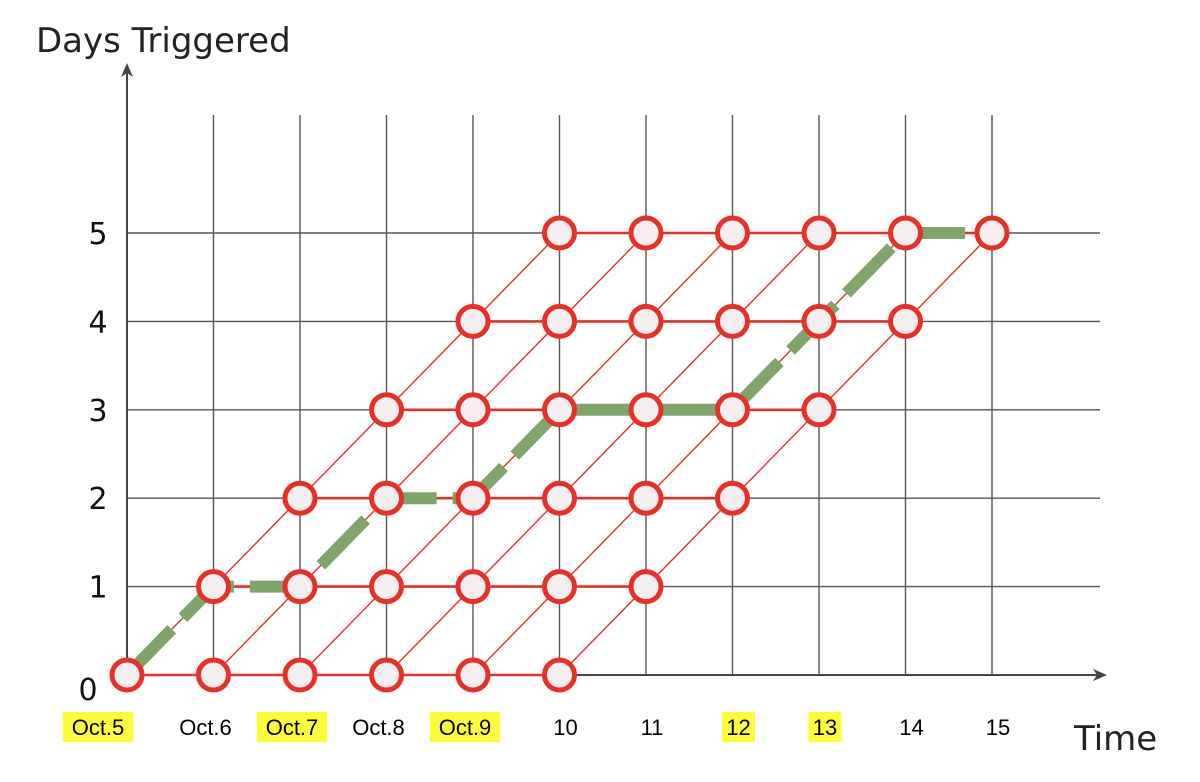  What do you see at coordinates (87, 690) in the screenshot?
I see `y-tick-label: 0` at bounding box center [87, 690].